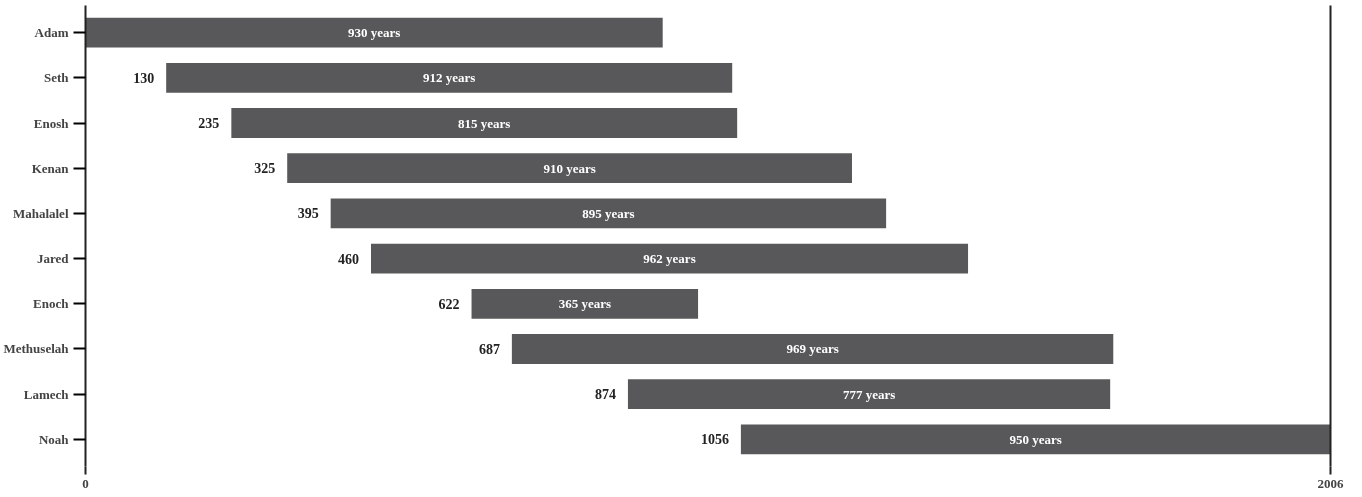 The height and width of the screenshot is (497, 1362). I want to click on annotation: 1056, so click(714, 440).